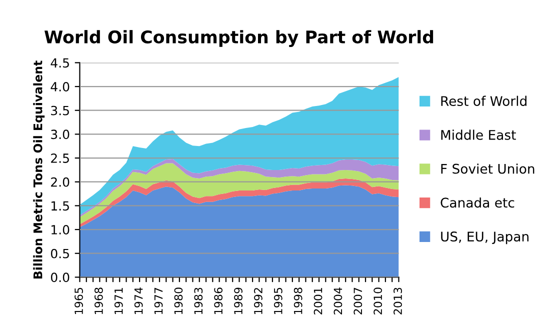 Image resolution: width=550 pixels, height=330 pixels. What do you see at coordinates (258, 301) in the screenshot?
I see `x-tick-label: 1992` at bounding box center [258, 301].